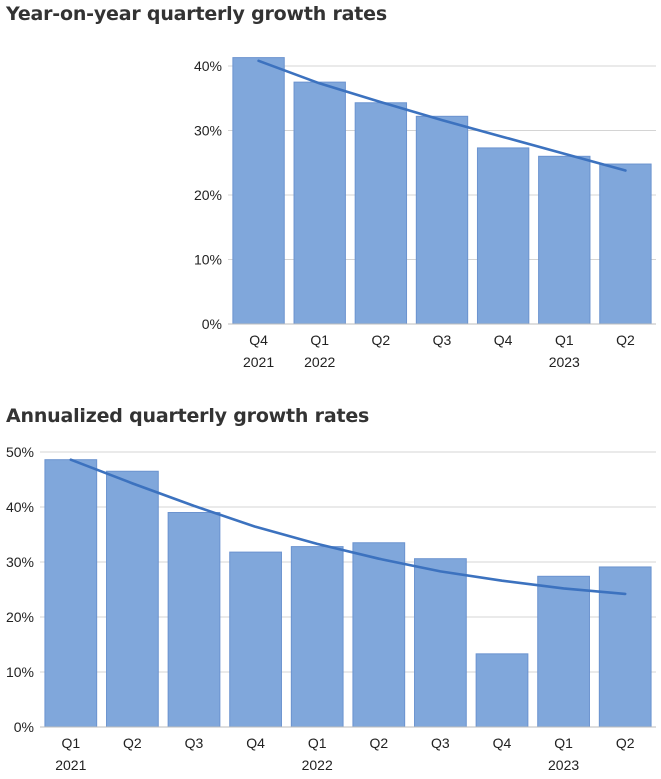 Image resolution: width=661 pixels, height=779 pixels. I want to click on y-tick-label: 50%, so click(20, 452).